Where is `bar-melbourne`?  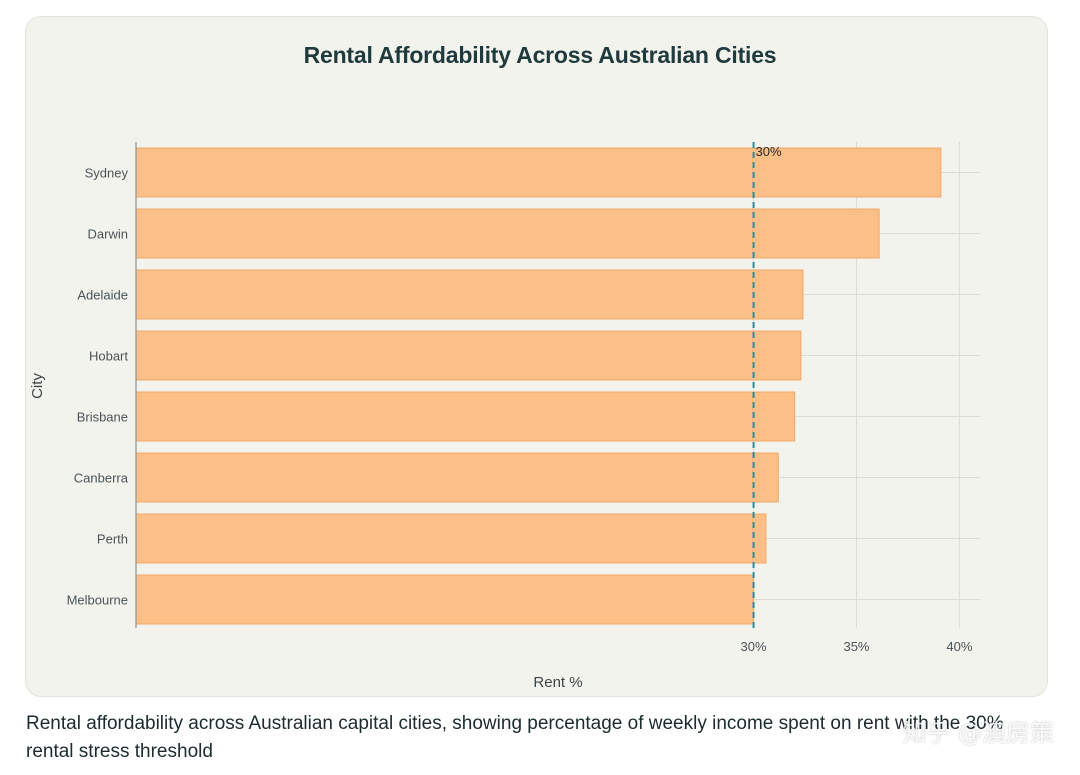 bar-melbourne is located at coordinates (445, 599).